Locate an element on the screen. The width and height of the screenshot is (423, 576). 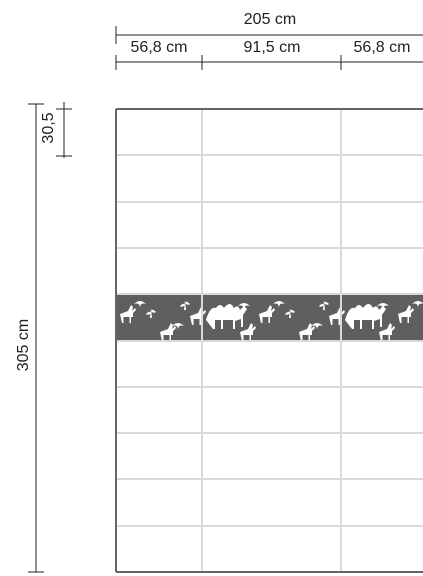
total-width-label: 205 cm is located at coordinates (270, 19).